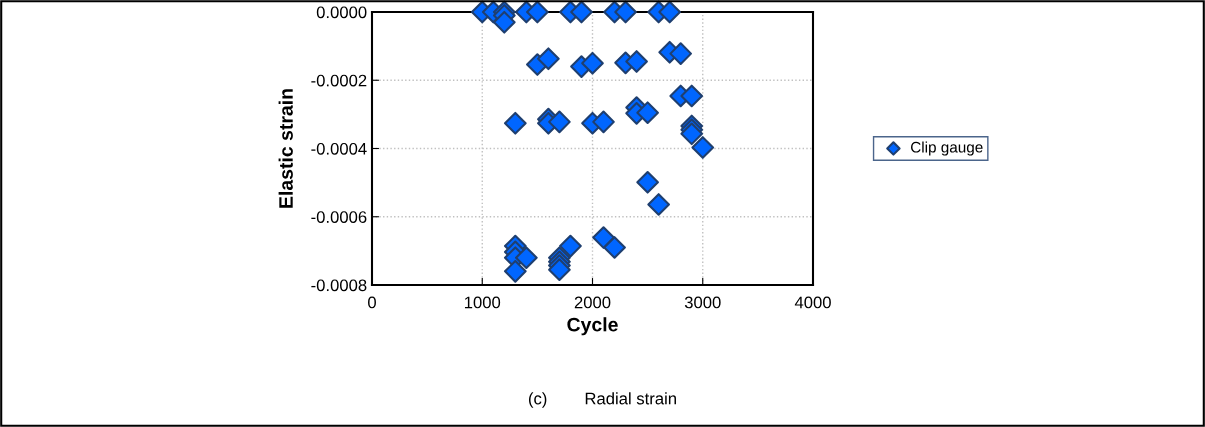  Describe the element at coordinates (341, 12) in the screenshot. I see `y-tick-label: 0.0000` at that location.